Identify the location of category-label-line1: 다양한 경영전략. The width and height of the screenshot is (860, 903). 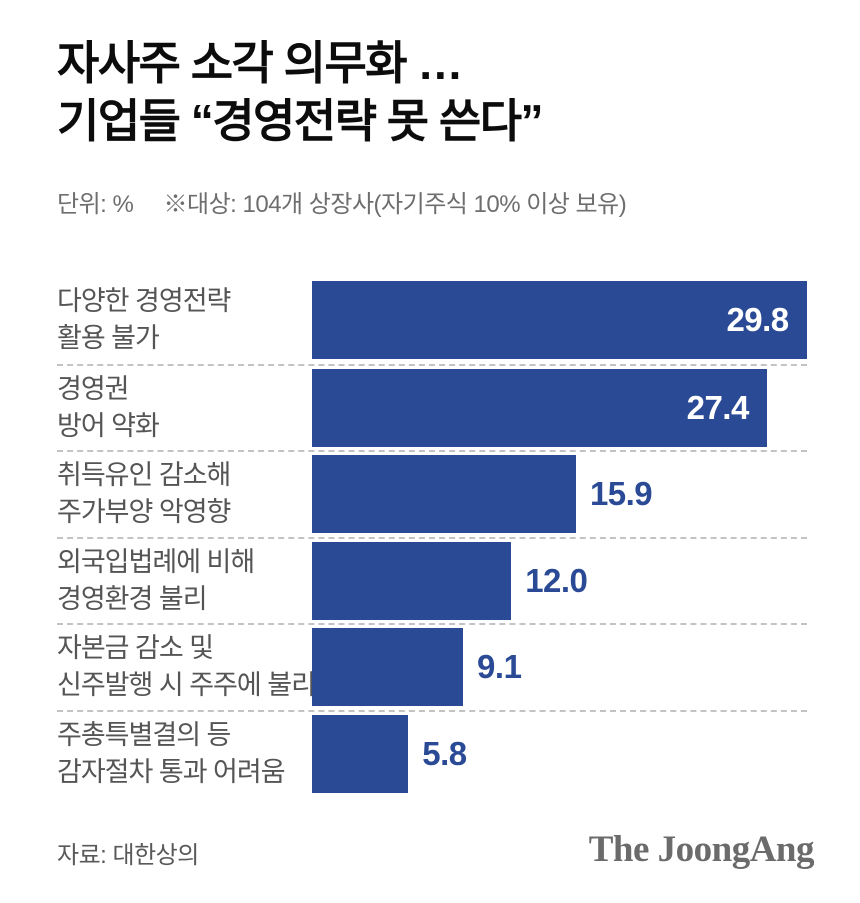
(144, 301).